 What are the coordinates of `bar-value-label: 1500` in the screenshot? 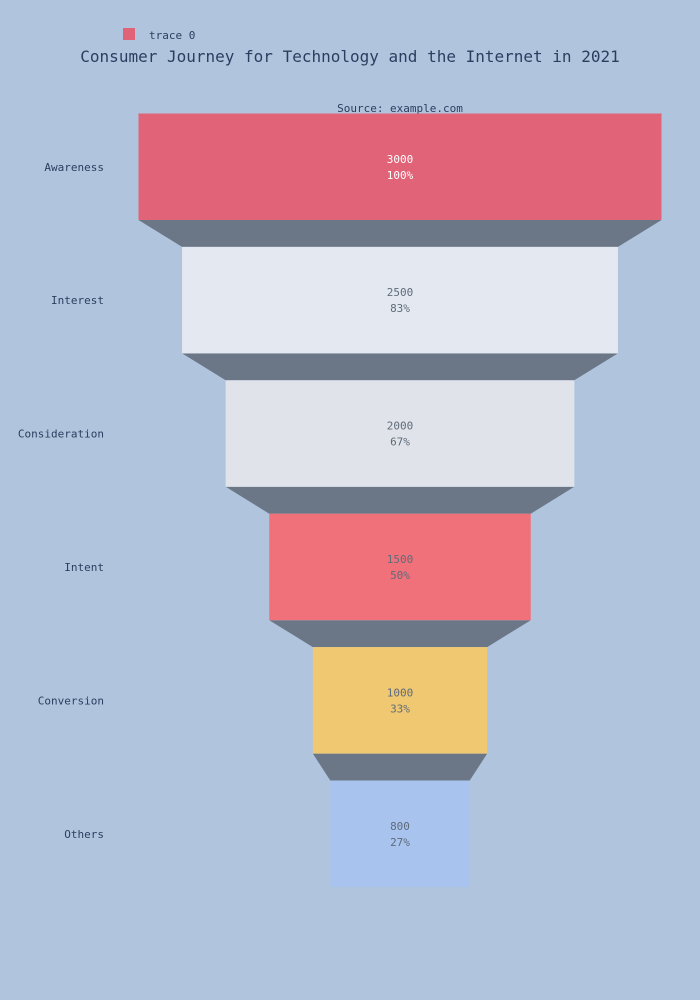 It's located at (400, 559).